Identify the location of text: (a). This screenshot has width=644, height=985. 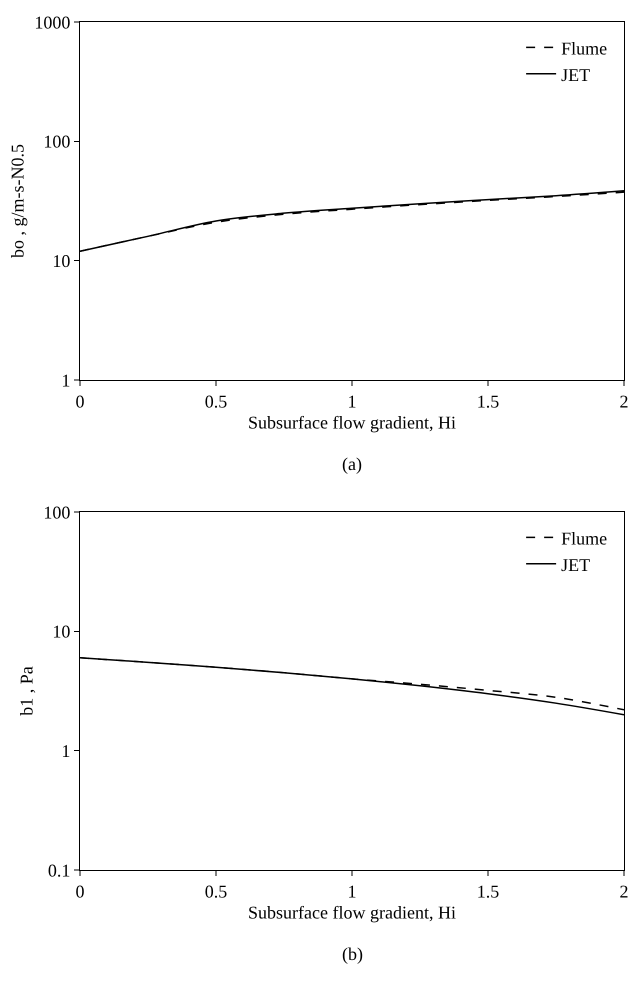
(352, 464).